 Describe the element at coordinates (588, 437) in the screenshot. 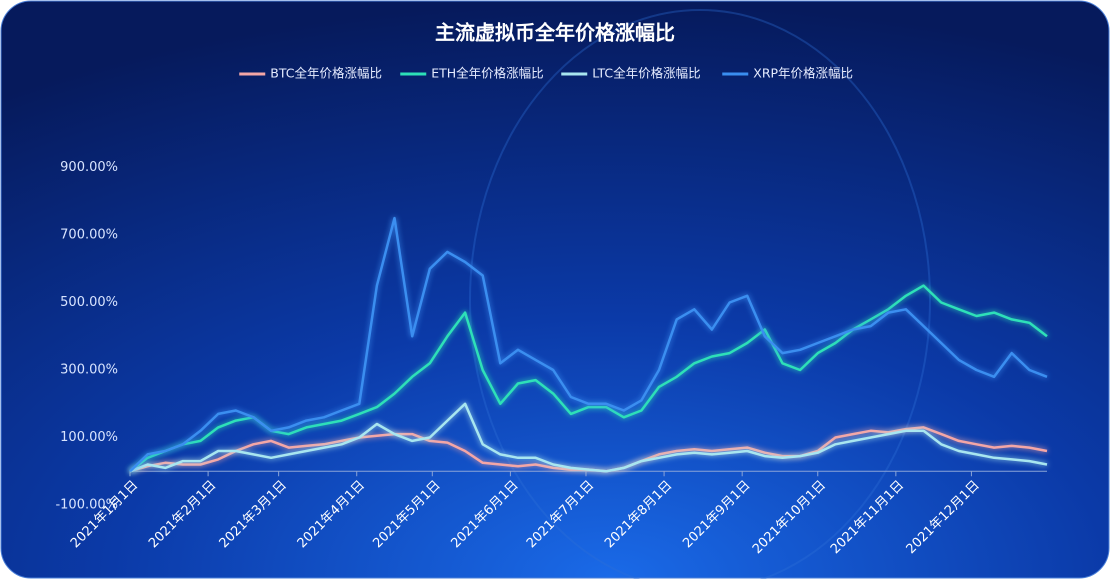

I see `series-line` at that location.